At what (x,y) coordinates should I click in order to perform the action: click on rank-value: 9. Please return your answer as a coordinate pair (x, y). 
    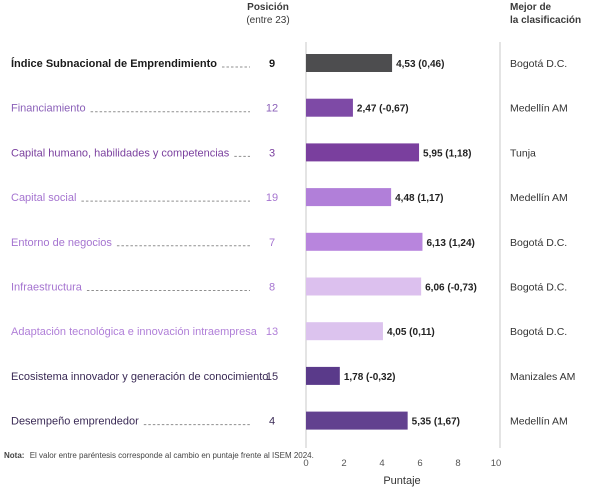
    Looking at the image, I should click on (272, 64).